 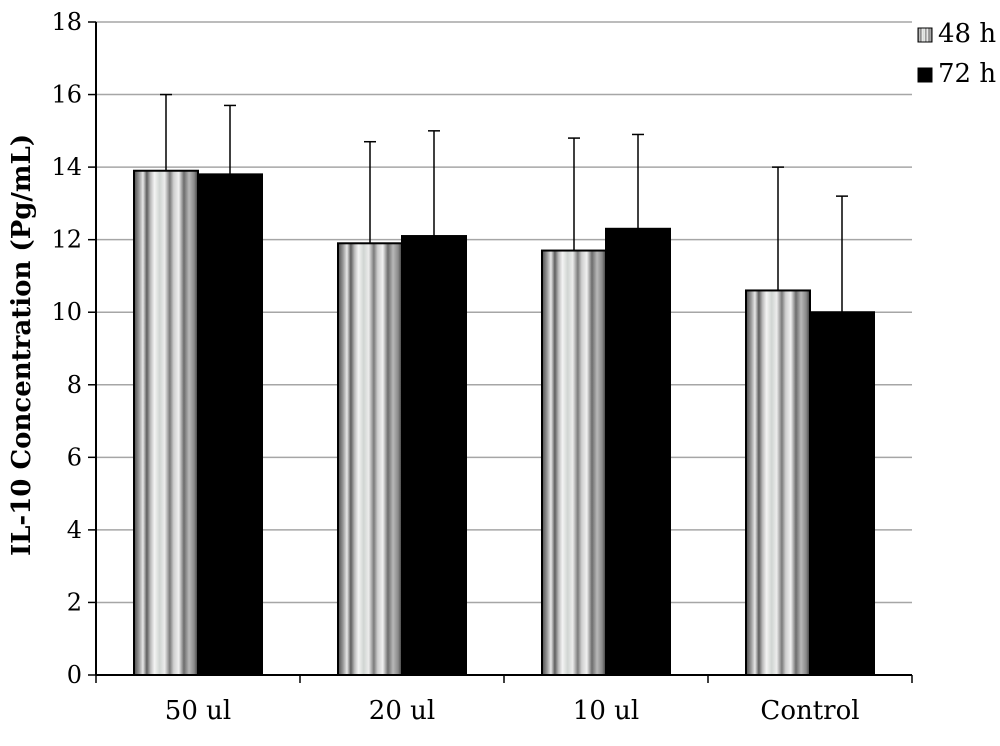 I want to click on bar-48h-10-ul, so click(x=574, y=463).